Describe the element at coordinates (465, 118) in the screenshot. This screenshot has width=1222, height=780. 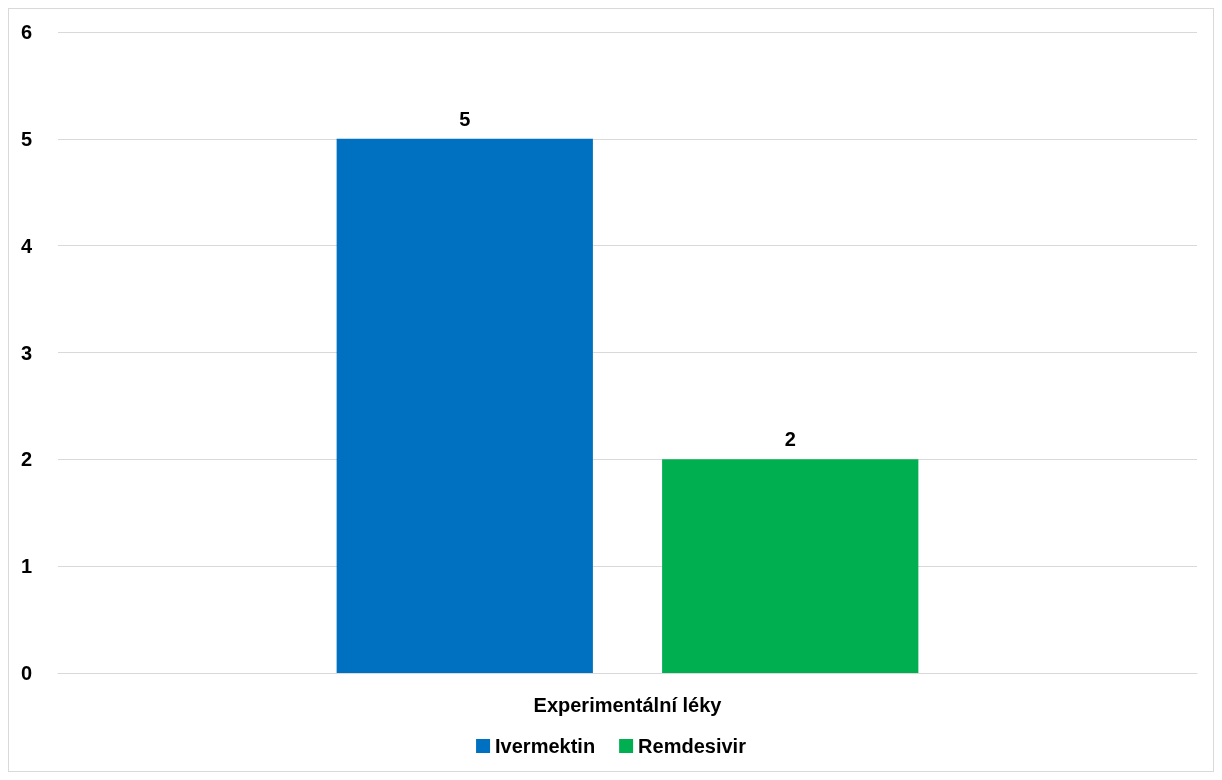
I see `data-label: 5` at that location.